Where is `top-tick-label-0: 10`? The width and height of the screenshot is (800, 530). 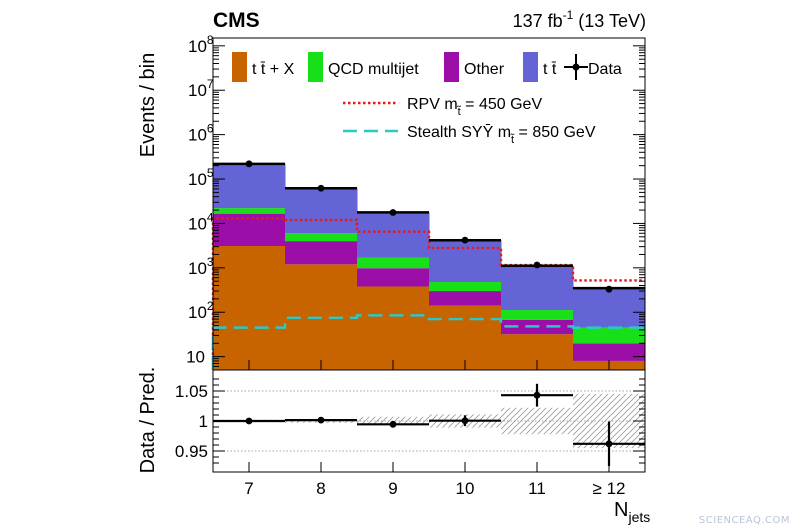 top-tick-label-0: 10 is located at coordinates (195, 357).